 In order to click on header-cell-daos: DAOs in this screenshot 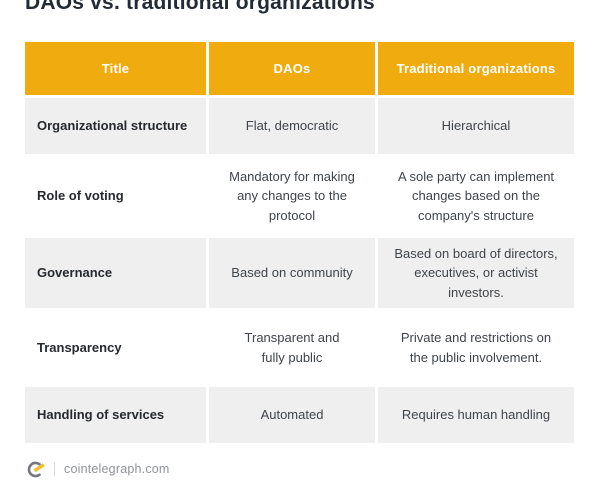, I will do `click(292, 68)`.